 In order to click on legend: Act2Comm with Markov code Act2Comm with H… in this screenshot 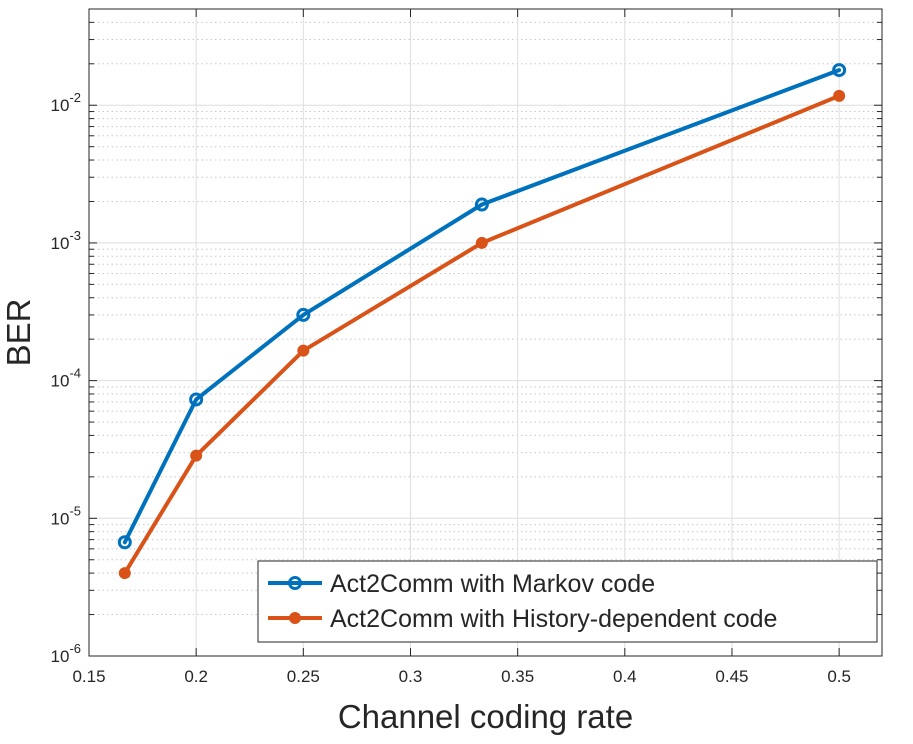, I will do `click(567, 601)`.